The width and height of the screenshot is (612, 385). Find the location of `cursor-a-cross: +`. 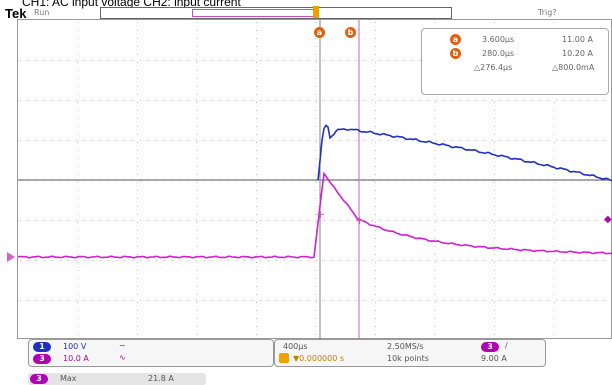

cursor-a-cross: + is located at coordinates (320, 214).